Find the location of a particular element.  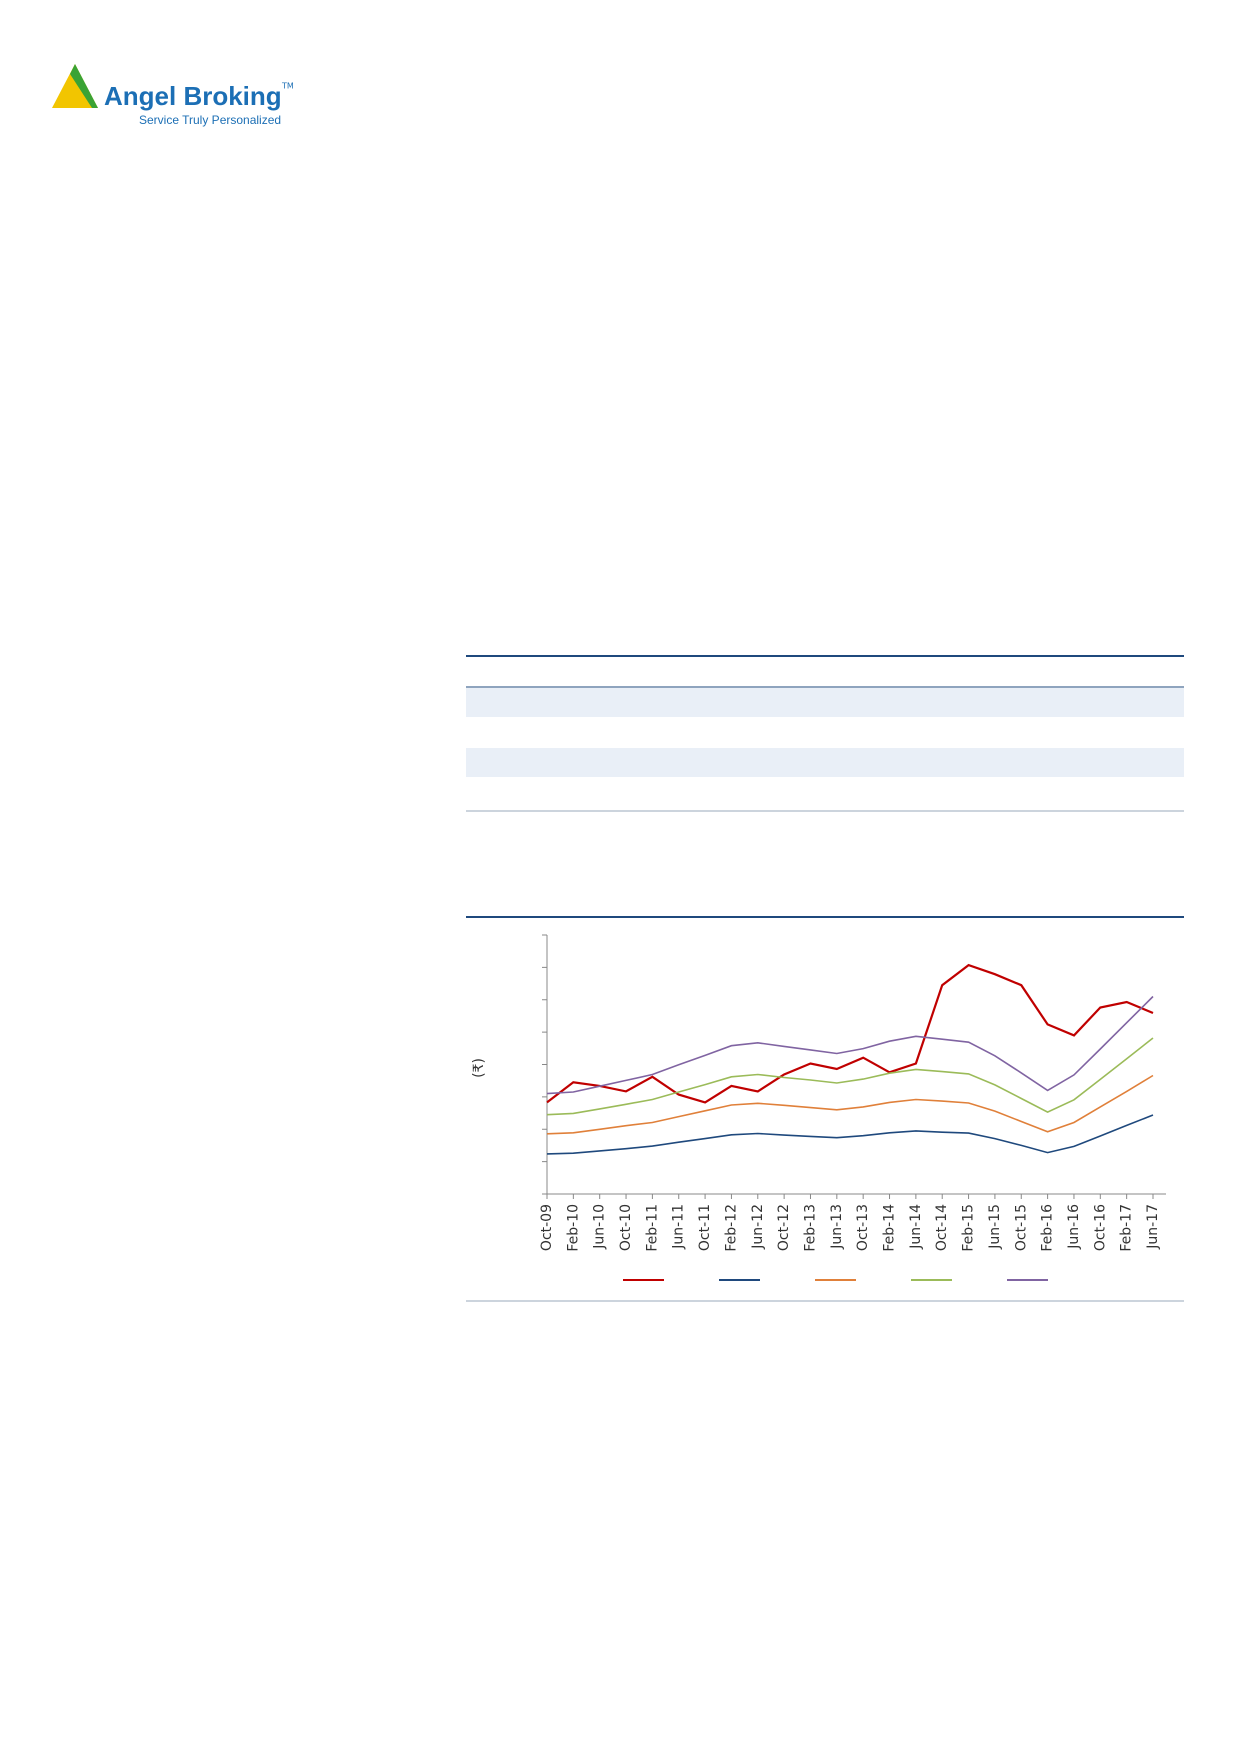

x-tick-label: Oct-12 is located at coordinates (784, 1227).